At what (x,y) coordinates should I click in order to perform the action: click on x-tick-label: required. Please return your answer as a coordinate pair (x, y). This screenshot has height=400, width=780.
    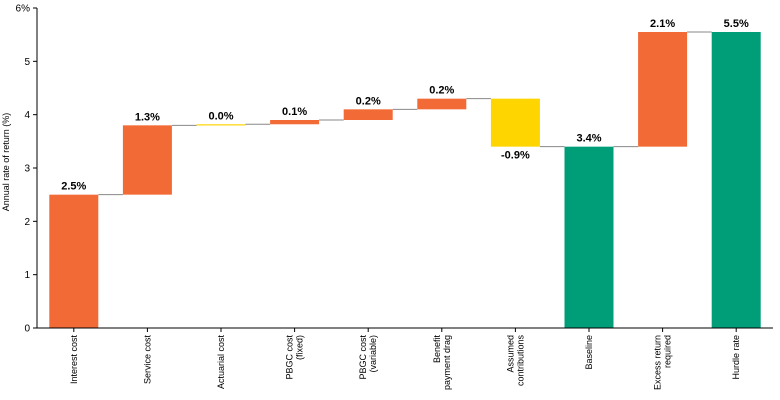
    Looking at the image, I should click on (668, 351).